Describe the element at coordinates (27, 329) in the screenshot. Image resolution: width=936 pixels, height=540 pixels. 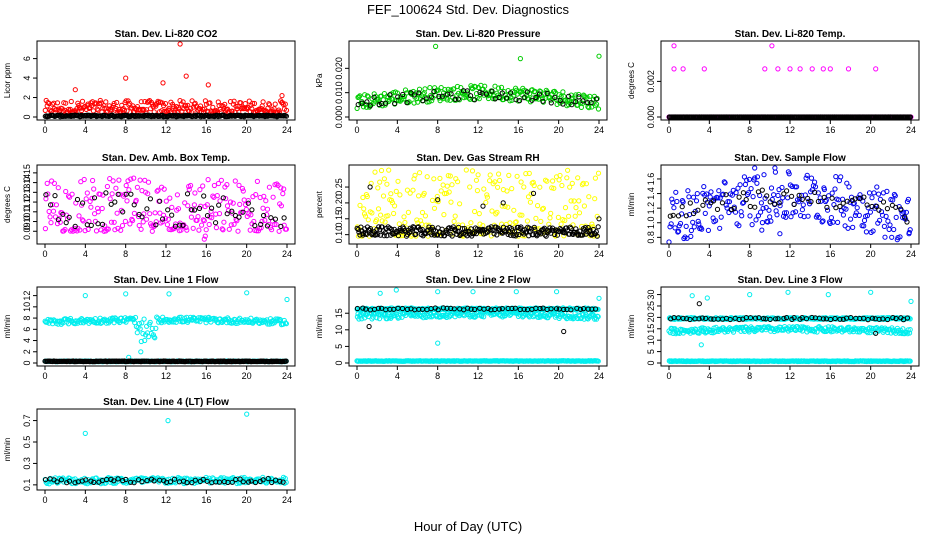
I see `y-tick-label: 6` at that location.